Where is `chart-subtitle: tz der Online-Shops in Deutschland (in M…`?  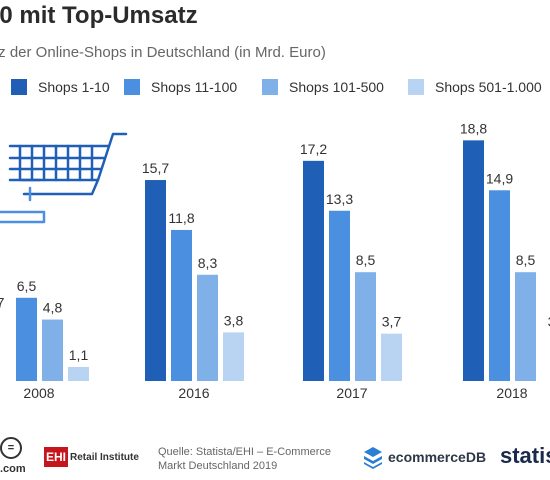
chart-subtitle: tz der Online-Shops in Deutschland (in M… is located at coordinates (163, 52).